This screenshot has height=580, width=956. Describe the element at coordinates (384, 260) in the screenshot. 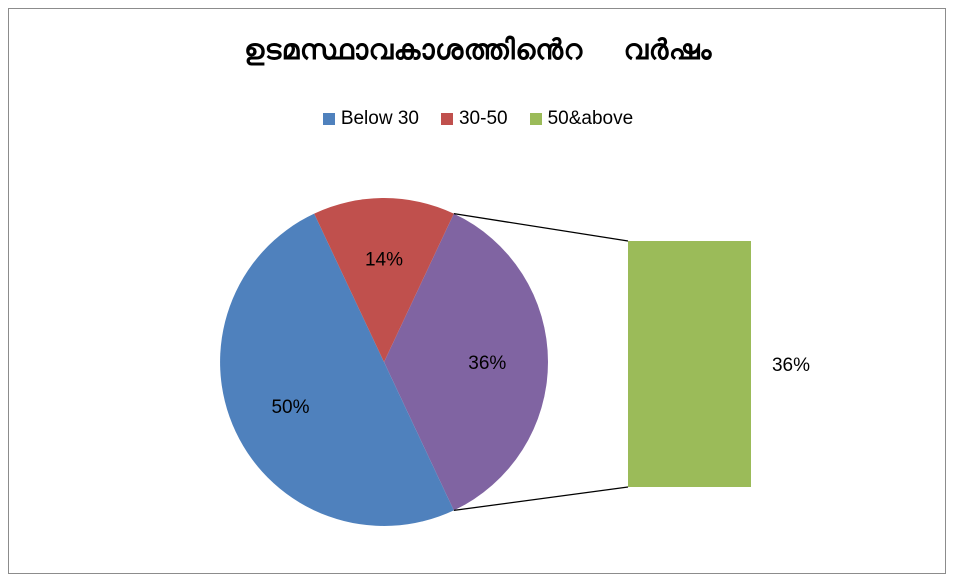

I see `pie-label-30-50: 14%` at that location.